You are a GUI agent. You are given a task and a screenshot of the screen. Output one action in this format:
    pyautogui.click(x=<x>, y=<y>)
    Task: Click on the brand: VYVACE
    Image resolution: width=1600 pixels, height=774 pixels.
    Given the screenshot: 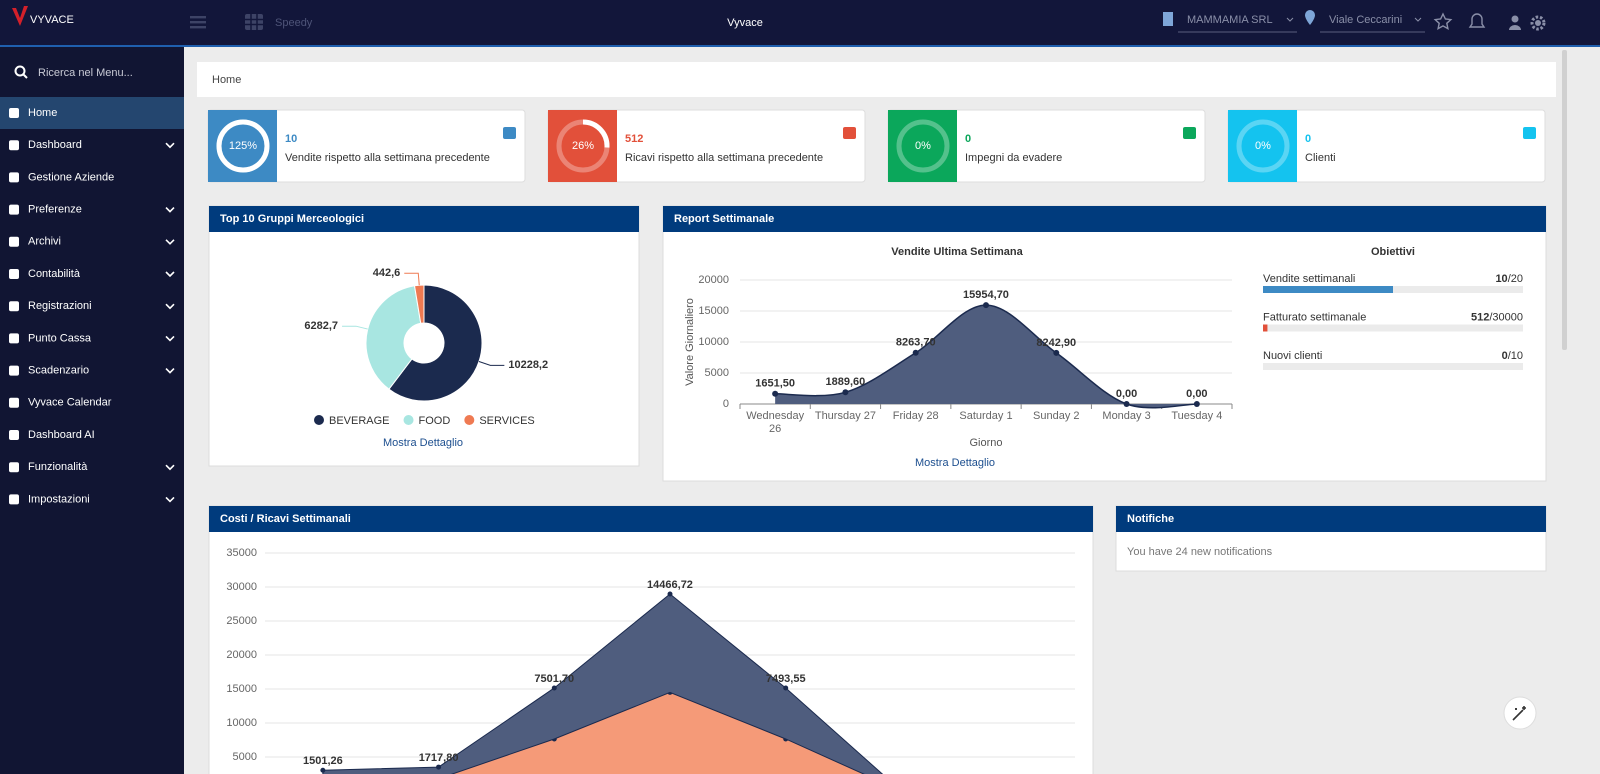 What is the action you would take?
    pyautogui.click(x=52, y=20)
    